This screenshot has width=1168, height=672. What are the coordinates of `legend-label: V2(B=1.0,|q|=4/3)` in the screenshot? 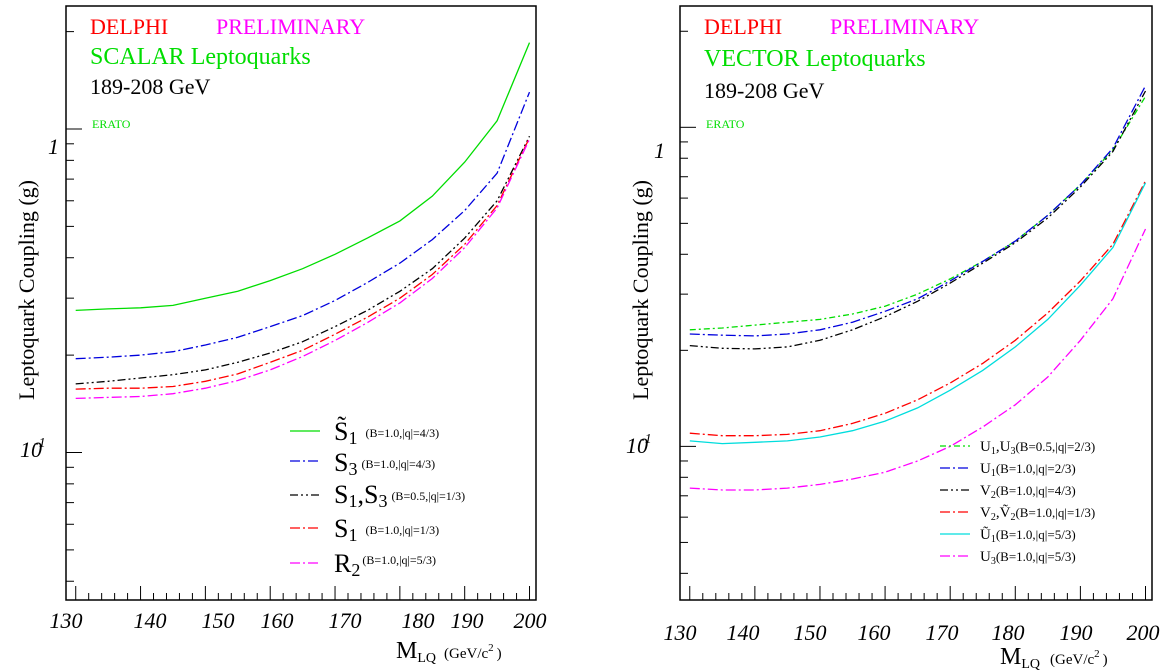 It's located at (1028, 492).